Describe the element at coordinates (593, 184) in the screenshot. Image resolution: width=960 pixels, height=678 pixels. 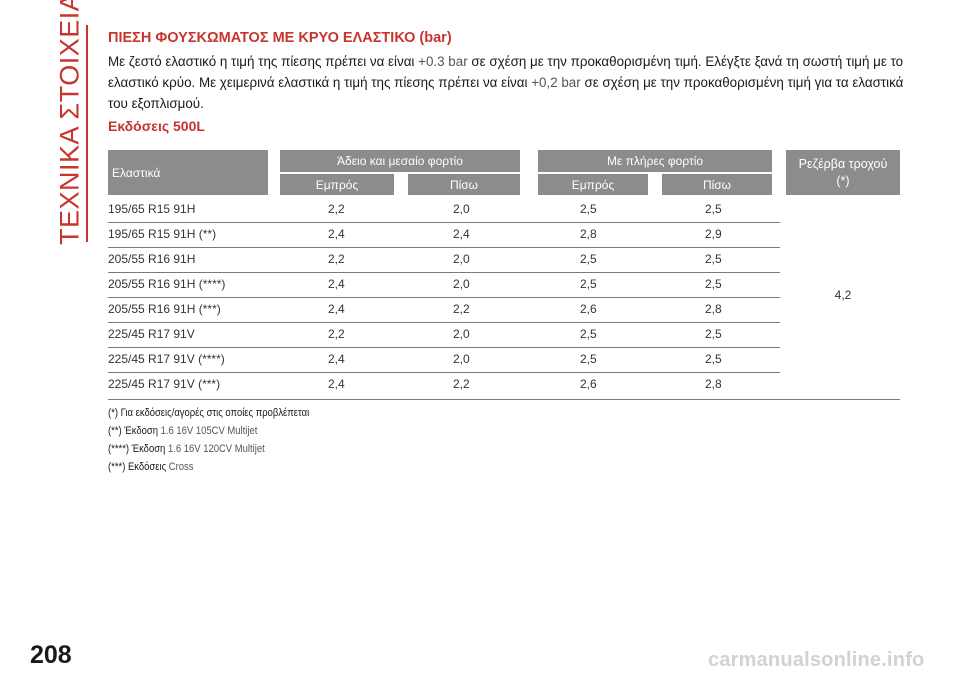
I see `header-front-2: Εμπρός` at that location.